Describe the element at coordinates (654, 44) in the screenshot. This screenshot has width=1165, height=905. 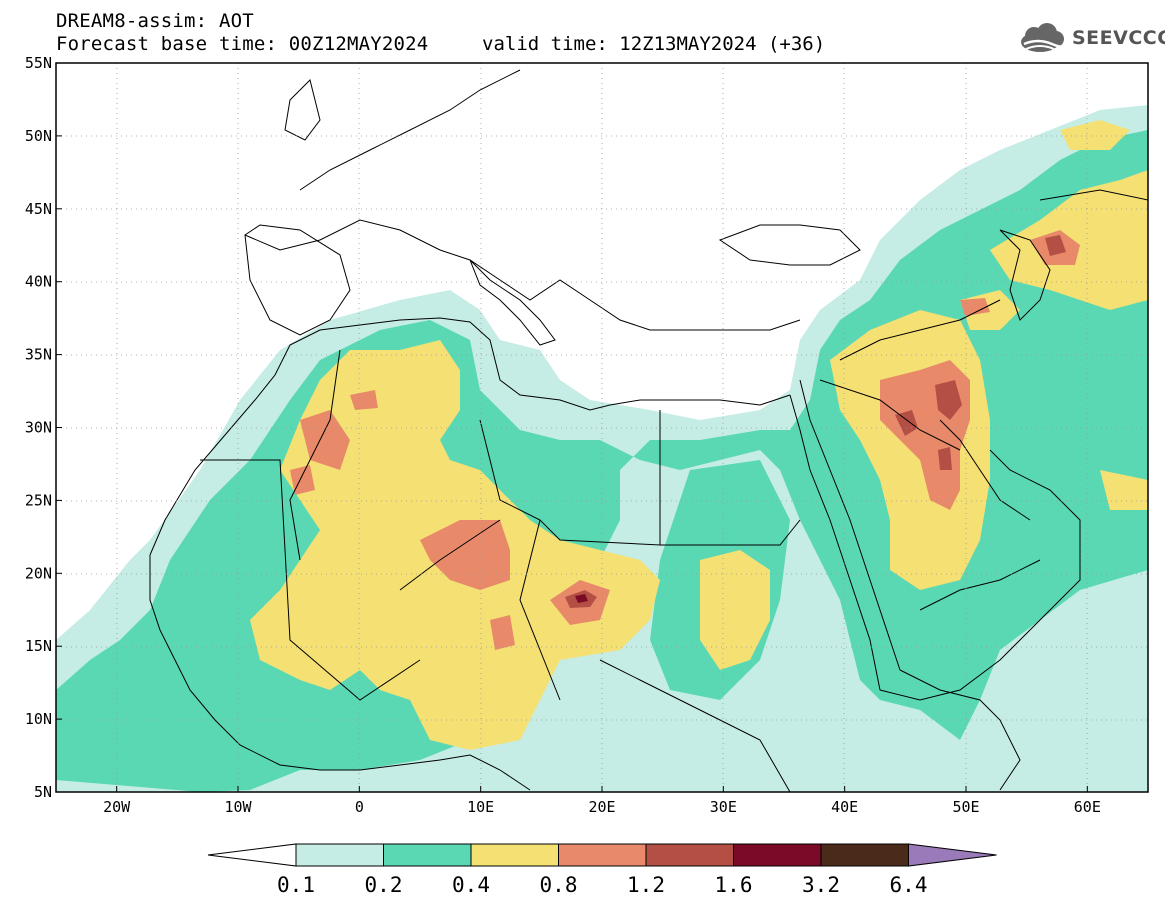
I see `valid-time: valid time: 12Z13MAY2024 (+36)` at that location.